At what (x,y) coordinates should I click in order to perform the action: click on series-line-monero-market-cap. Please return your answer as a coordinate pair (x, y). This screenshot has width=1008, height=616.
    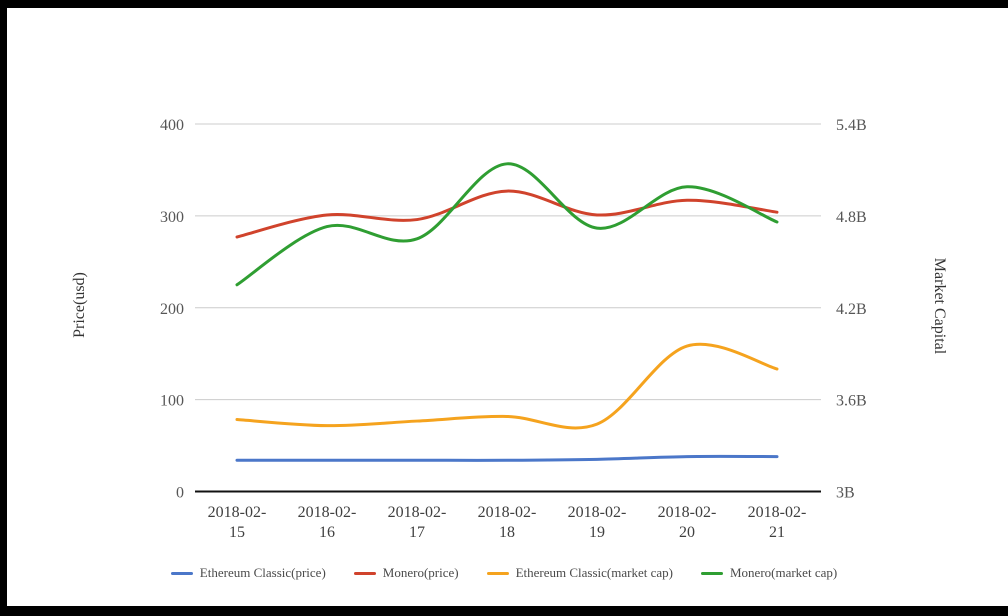
    Looking at the image, I should click on (507, 224).